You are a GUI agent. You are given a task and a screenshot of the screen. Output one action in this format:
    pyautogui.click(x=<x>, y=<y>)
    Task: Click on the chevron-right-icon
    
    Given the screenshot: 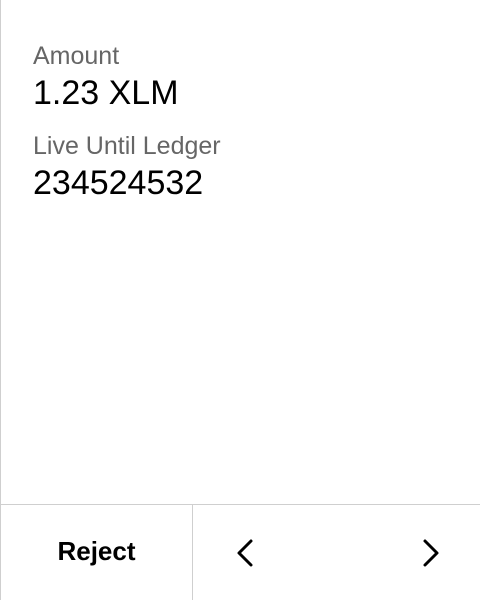 What is the action you would take?
    pyautogui.click(x=431, y=552)
    